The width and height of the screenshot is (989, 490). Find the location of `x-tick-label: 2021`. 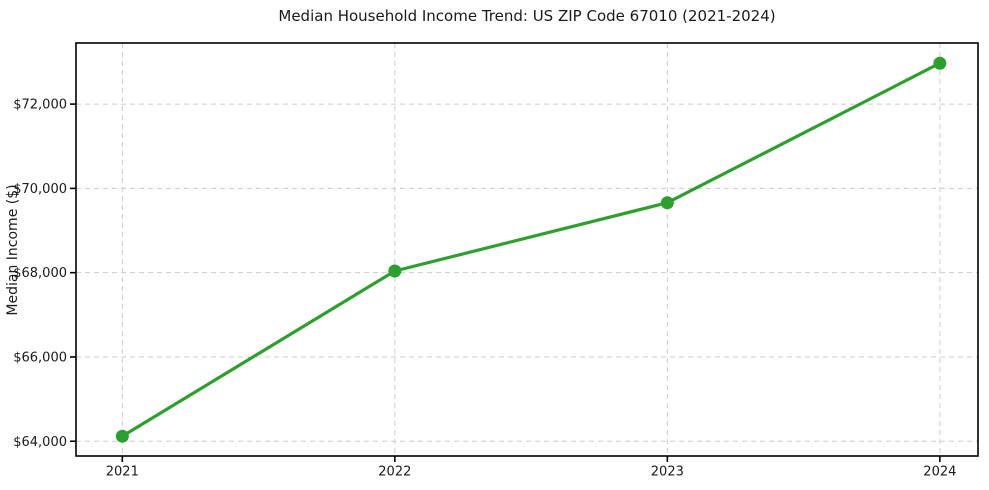

x-tick-label: 2021 is located at coordinates (122, 472).